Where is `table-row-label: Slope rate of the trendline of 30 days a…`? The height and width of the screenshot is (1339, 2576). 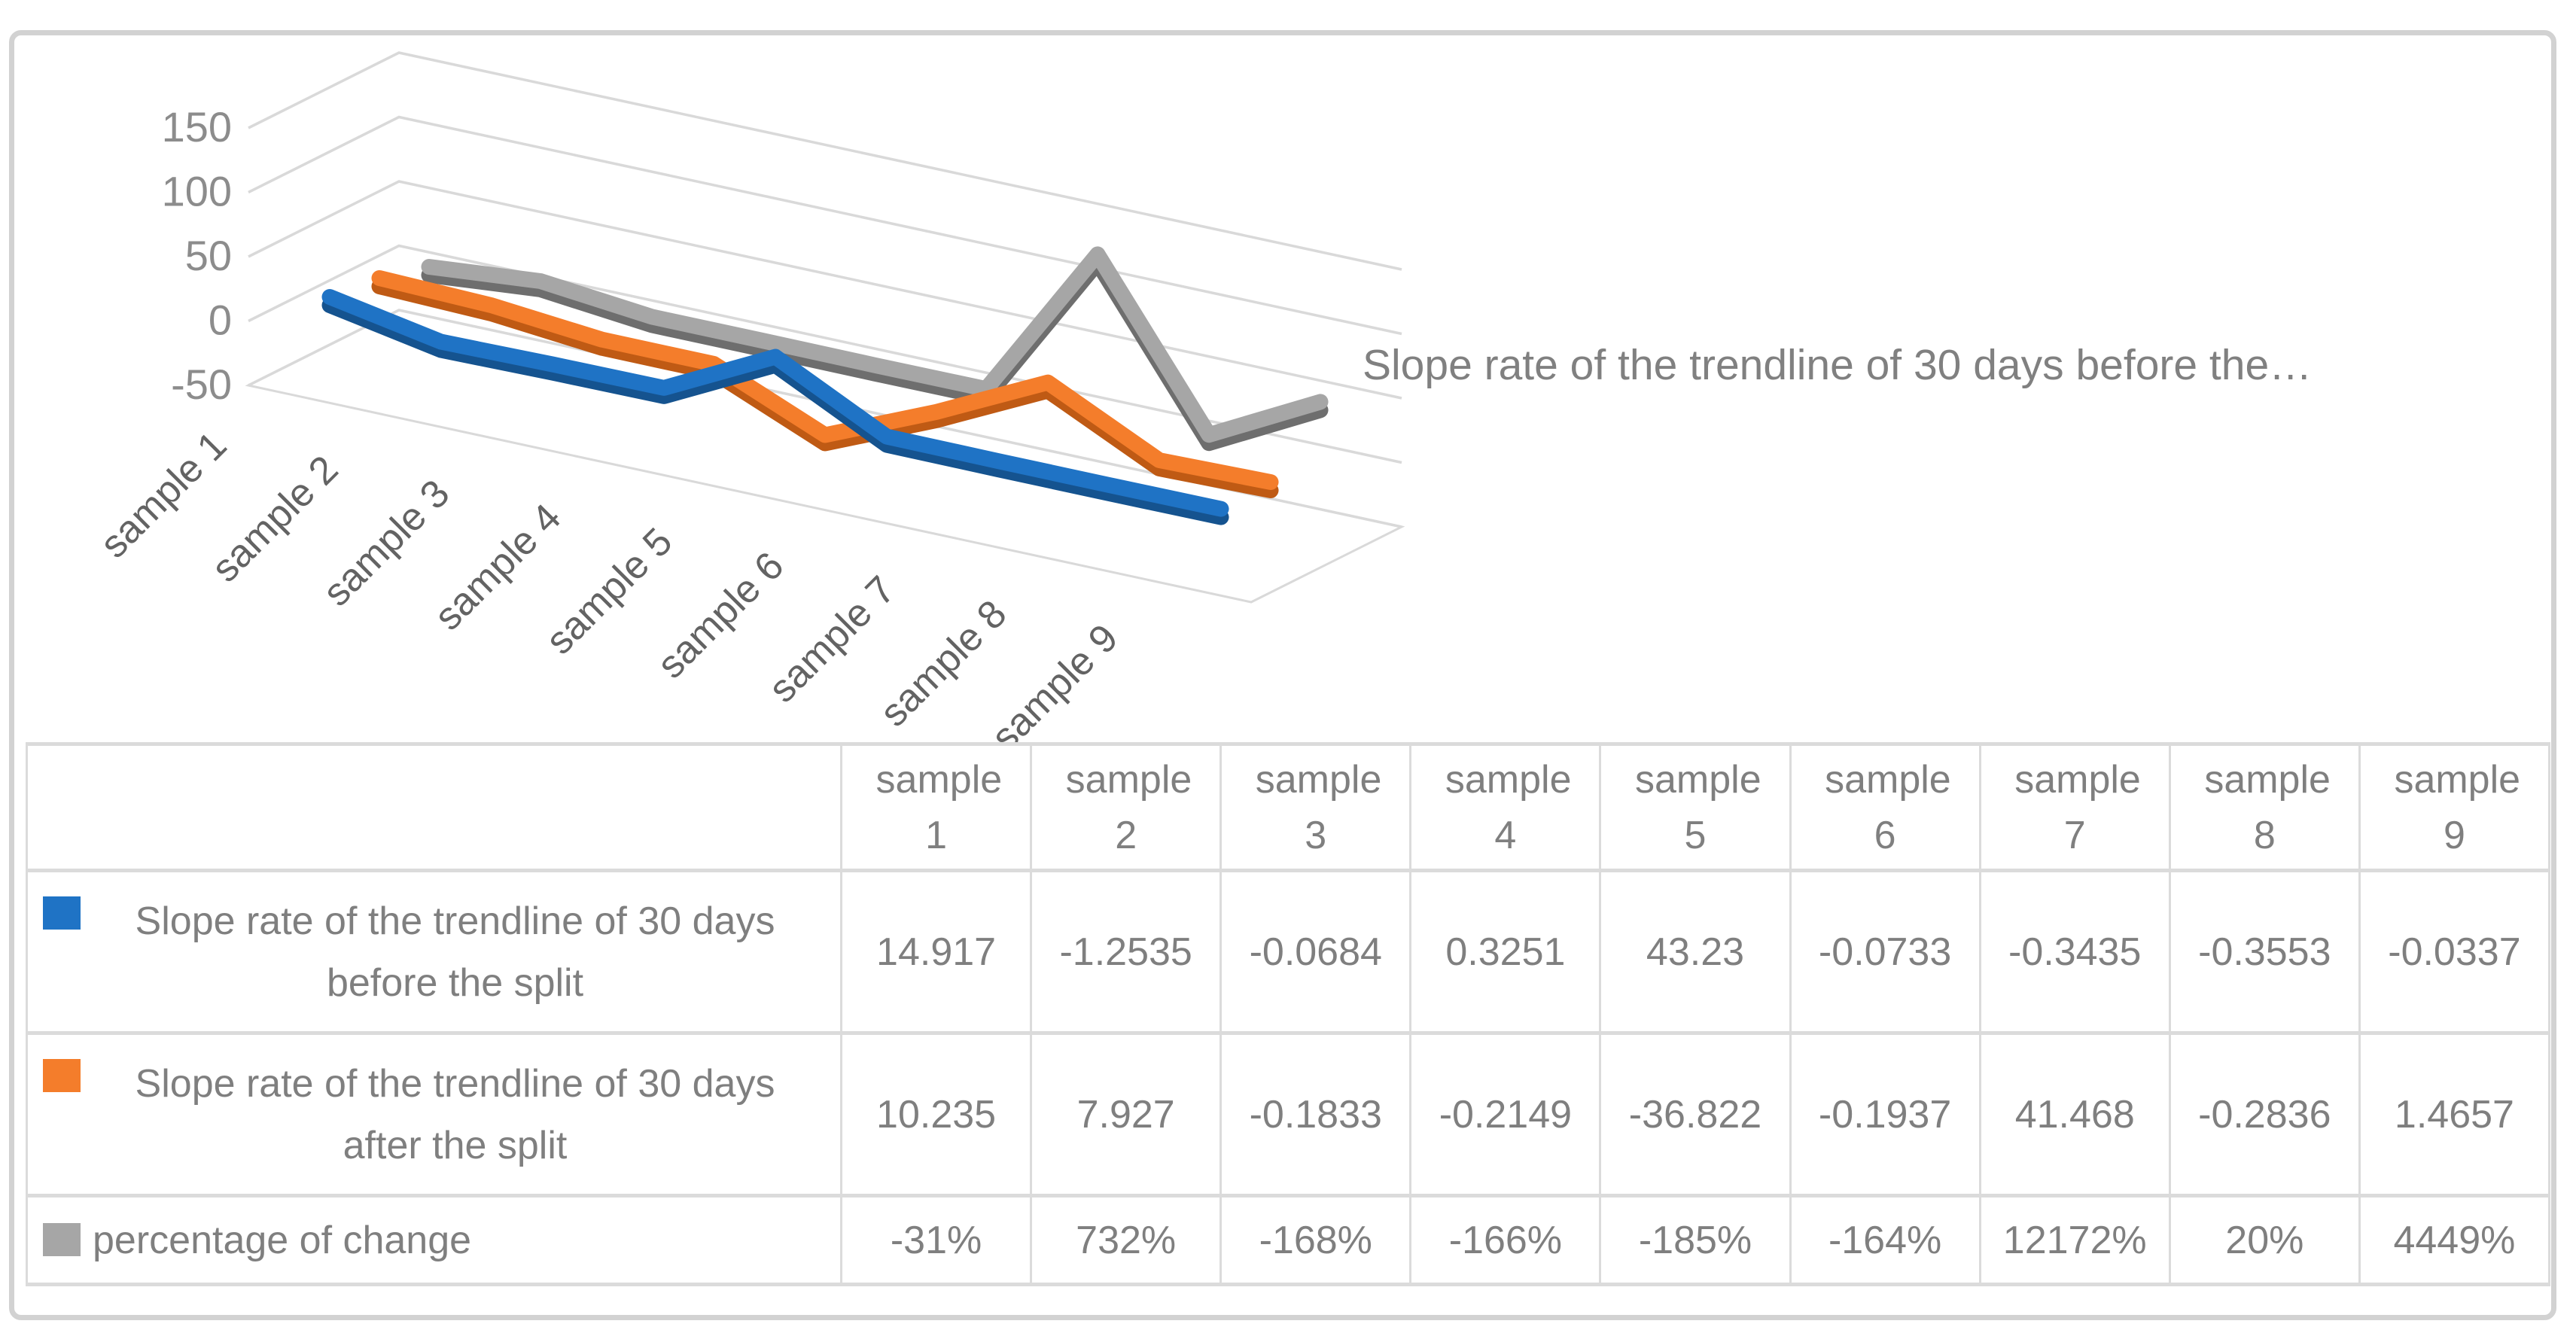 table-row-label: Slope rate of the trendline of 30 days a… is located at coordinates (435, 1116).